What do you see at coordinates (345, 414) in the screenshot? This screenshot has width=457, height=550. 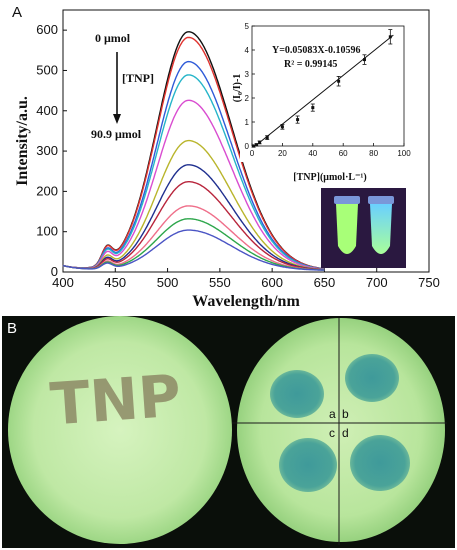 I see `quadrant-label-b: b` at bounding box center [345, 414].